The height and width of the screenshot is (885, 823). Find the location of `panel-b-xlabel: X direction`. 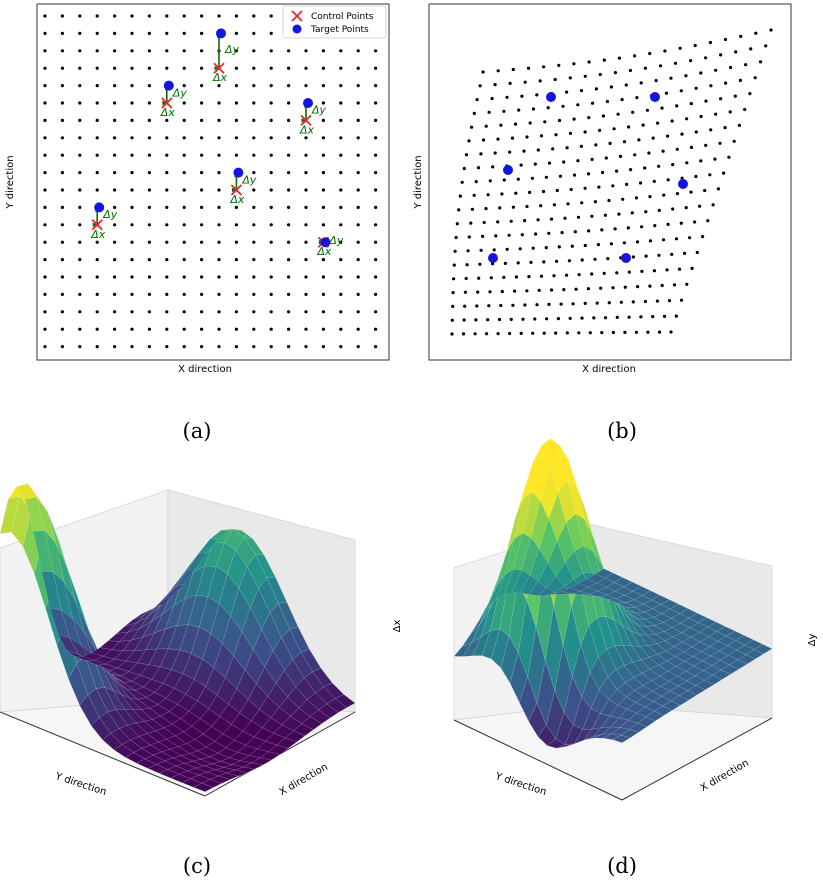

panel-b-xlabel: X direction is located at coordinates (609, 369).